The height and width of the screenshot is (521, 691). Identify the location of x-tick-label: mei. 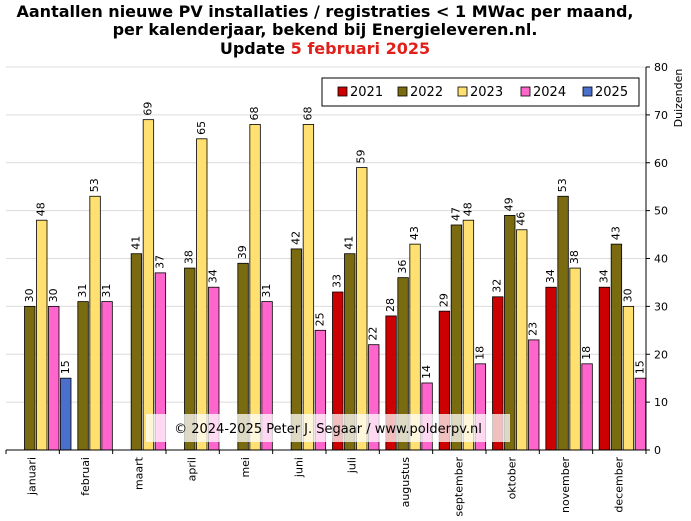
(245, 467).